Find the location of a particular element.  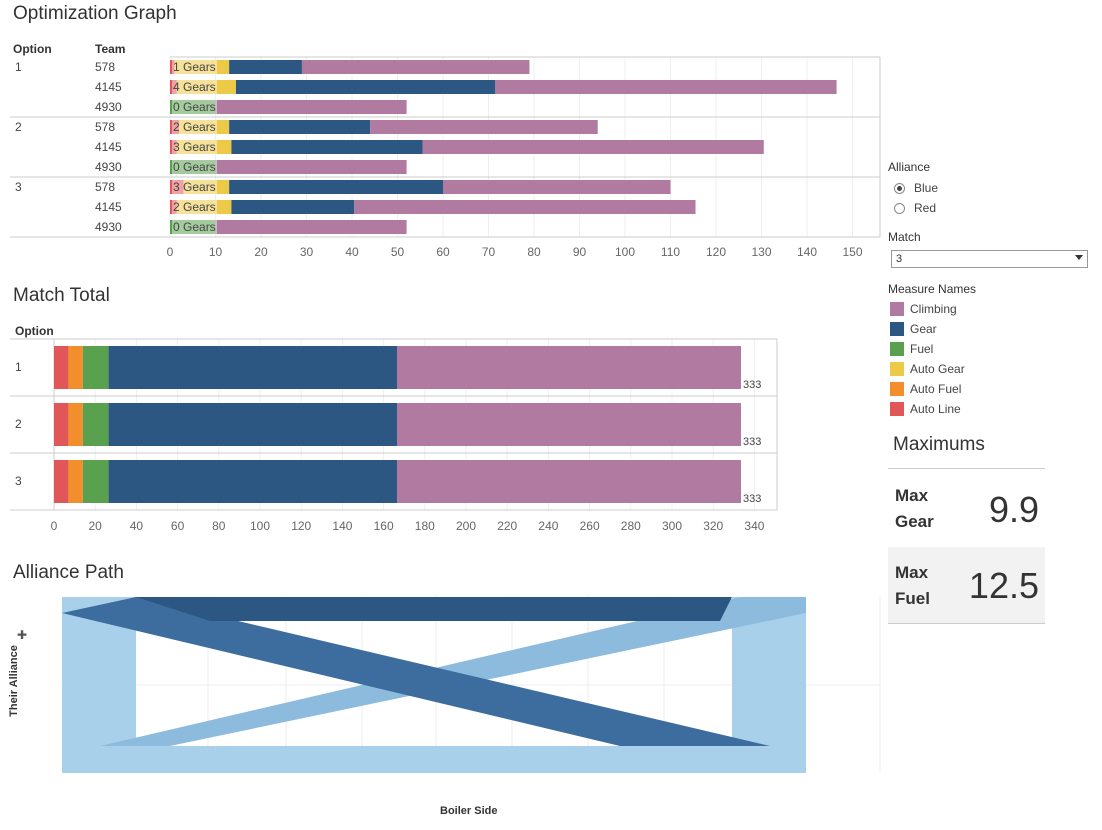

legend-item: Gear is located at coordinates (913, 329).